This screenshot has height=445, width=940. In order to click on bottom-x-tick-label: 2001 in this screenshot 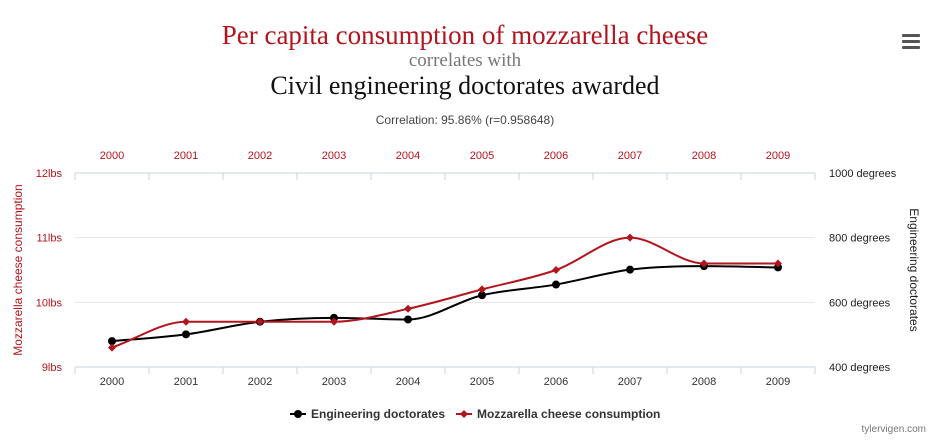, I will do `click(186, 382)`.